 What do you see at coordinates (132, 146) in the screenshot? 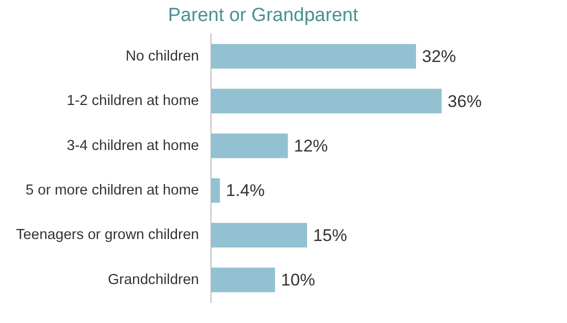
I see `y-tick-label: 3-4 children at home` at bounding box center [132, 146].